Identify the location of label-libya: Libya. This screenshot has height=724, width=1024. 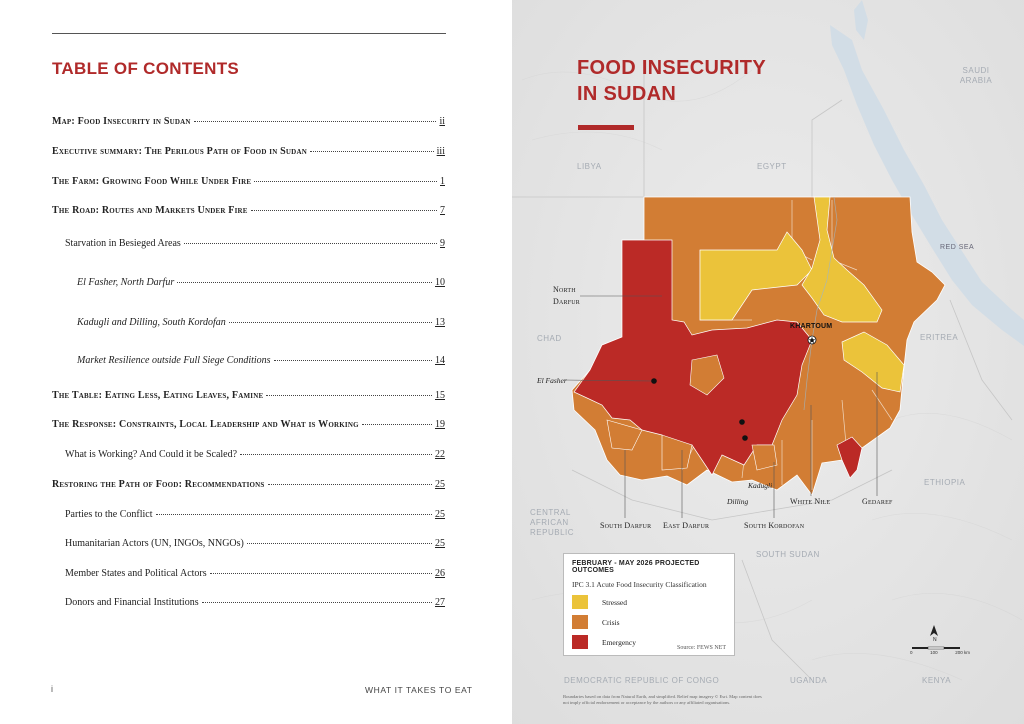
(589, 166).